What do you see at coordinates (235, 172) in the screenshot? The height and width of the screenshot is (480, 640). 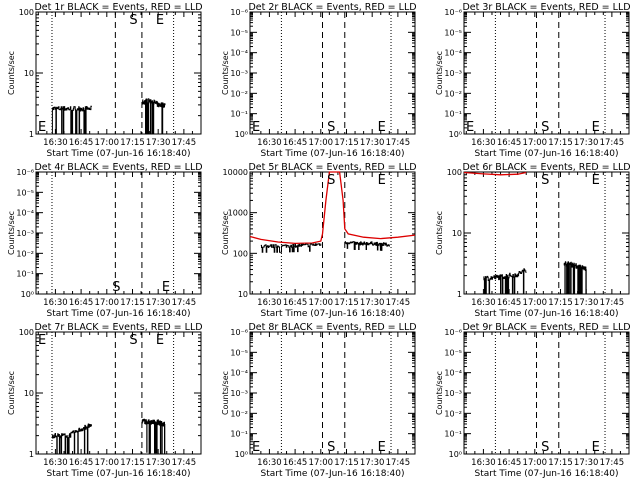 I see `y-tick-label: 10000` at bounding box center [235, 172].